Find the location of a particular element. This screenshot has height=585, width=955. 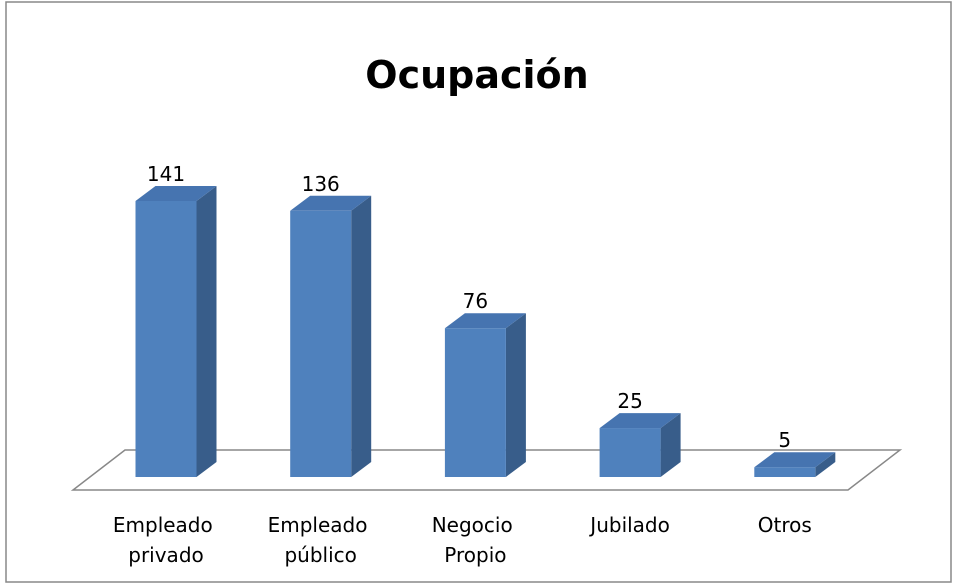

x-tick-label: Negocio Propio is located at coordinates (475, 540).